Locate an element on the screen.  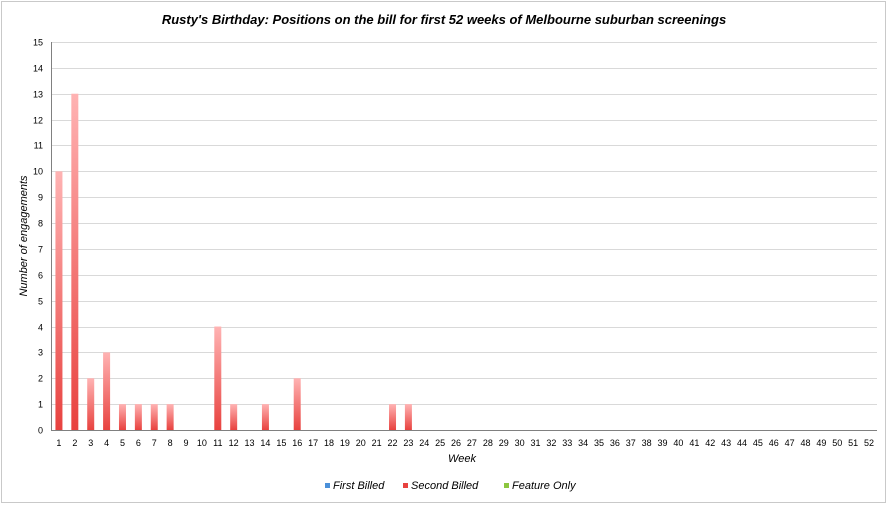
x-tick-label-49: 49 is located at coordinates (821, 443).